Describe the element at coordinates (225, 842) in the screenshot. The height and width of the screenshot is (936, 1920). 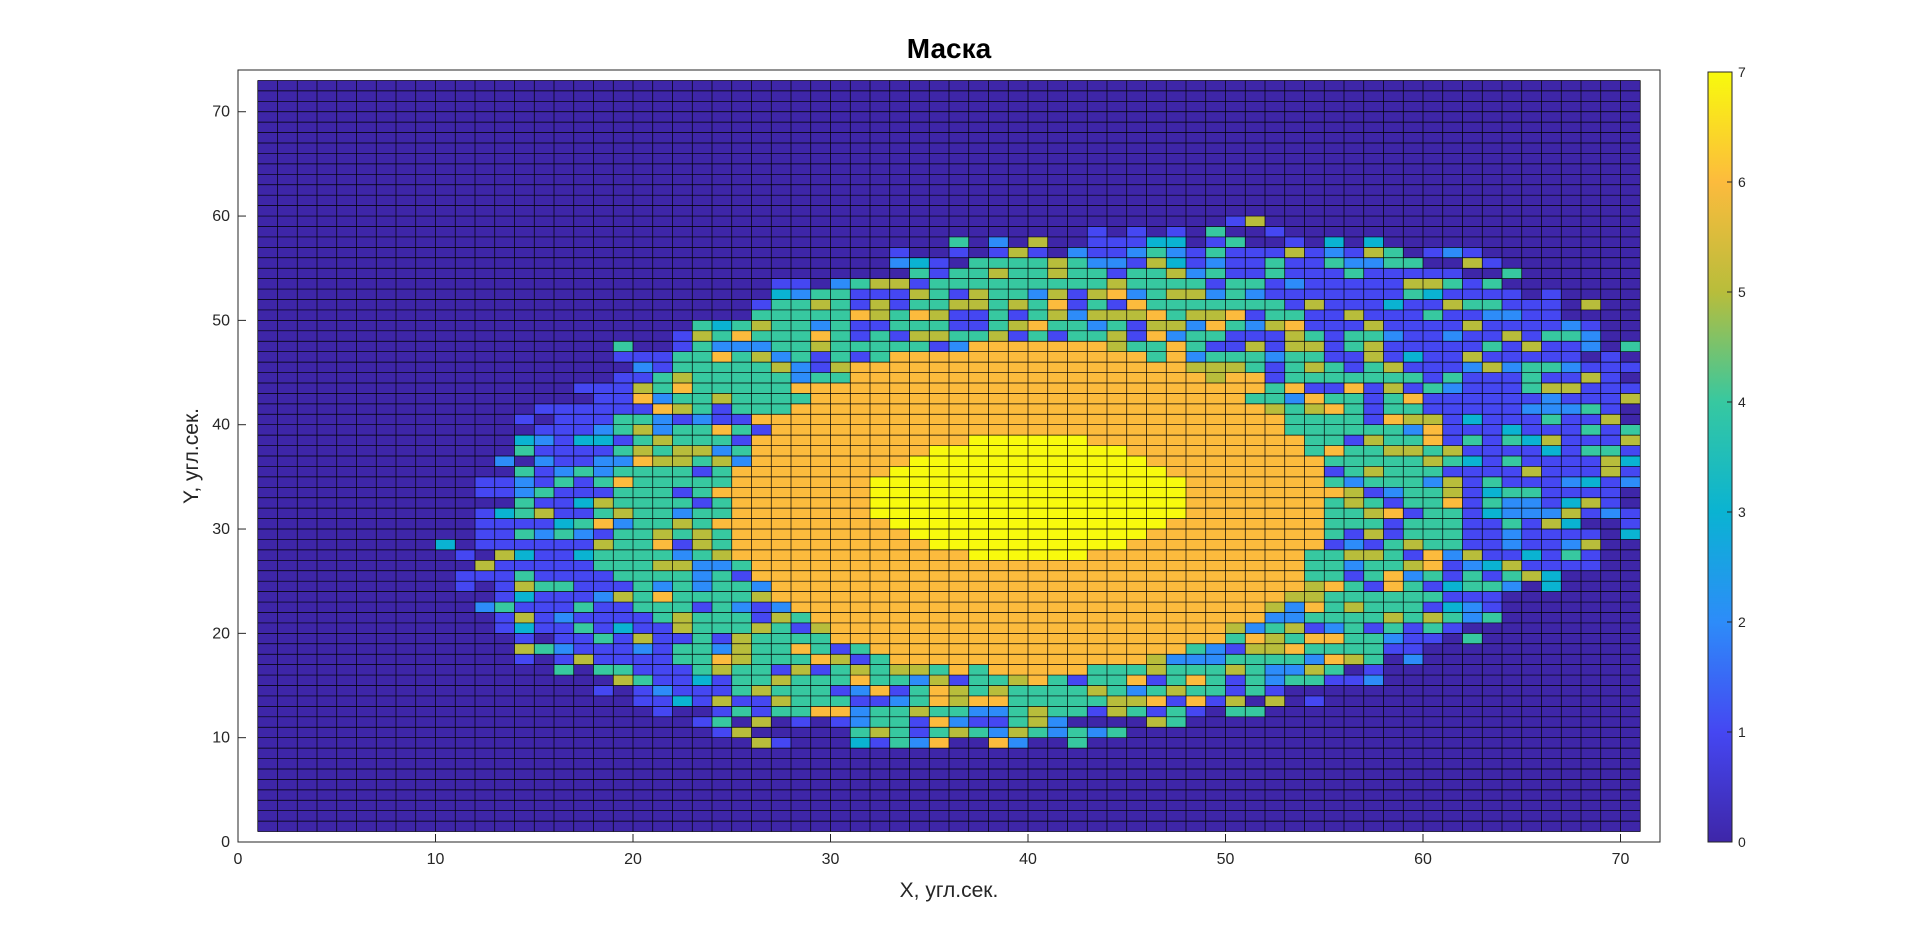
I see `y-tick-label: 0` at that location.